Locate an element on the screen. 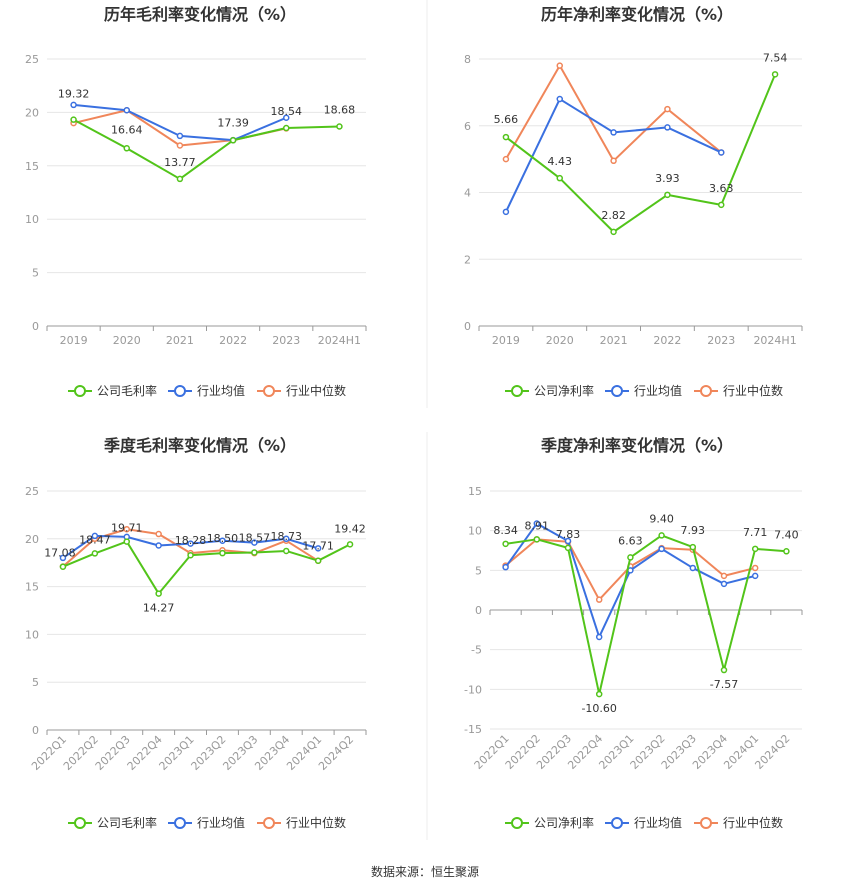  data-label: 8.91 is located at coordinates (537, 525).